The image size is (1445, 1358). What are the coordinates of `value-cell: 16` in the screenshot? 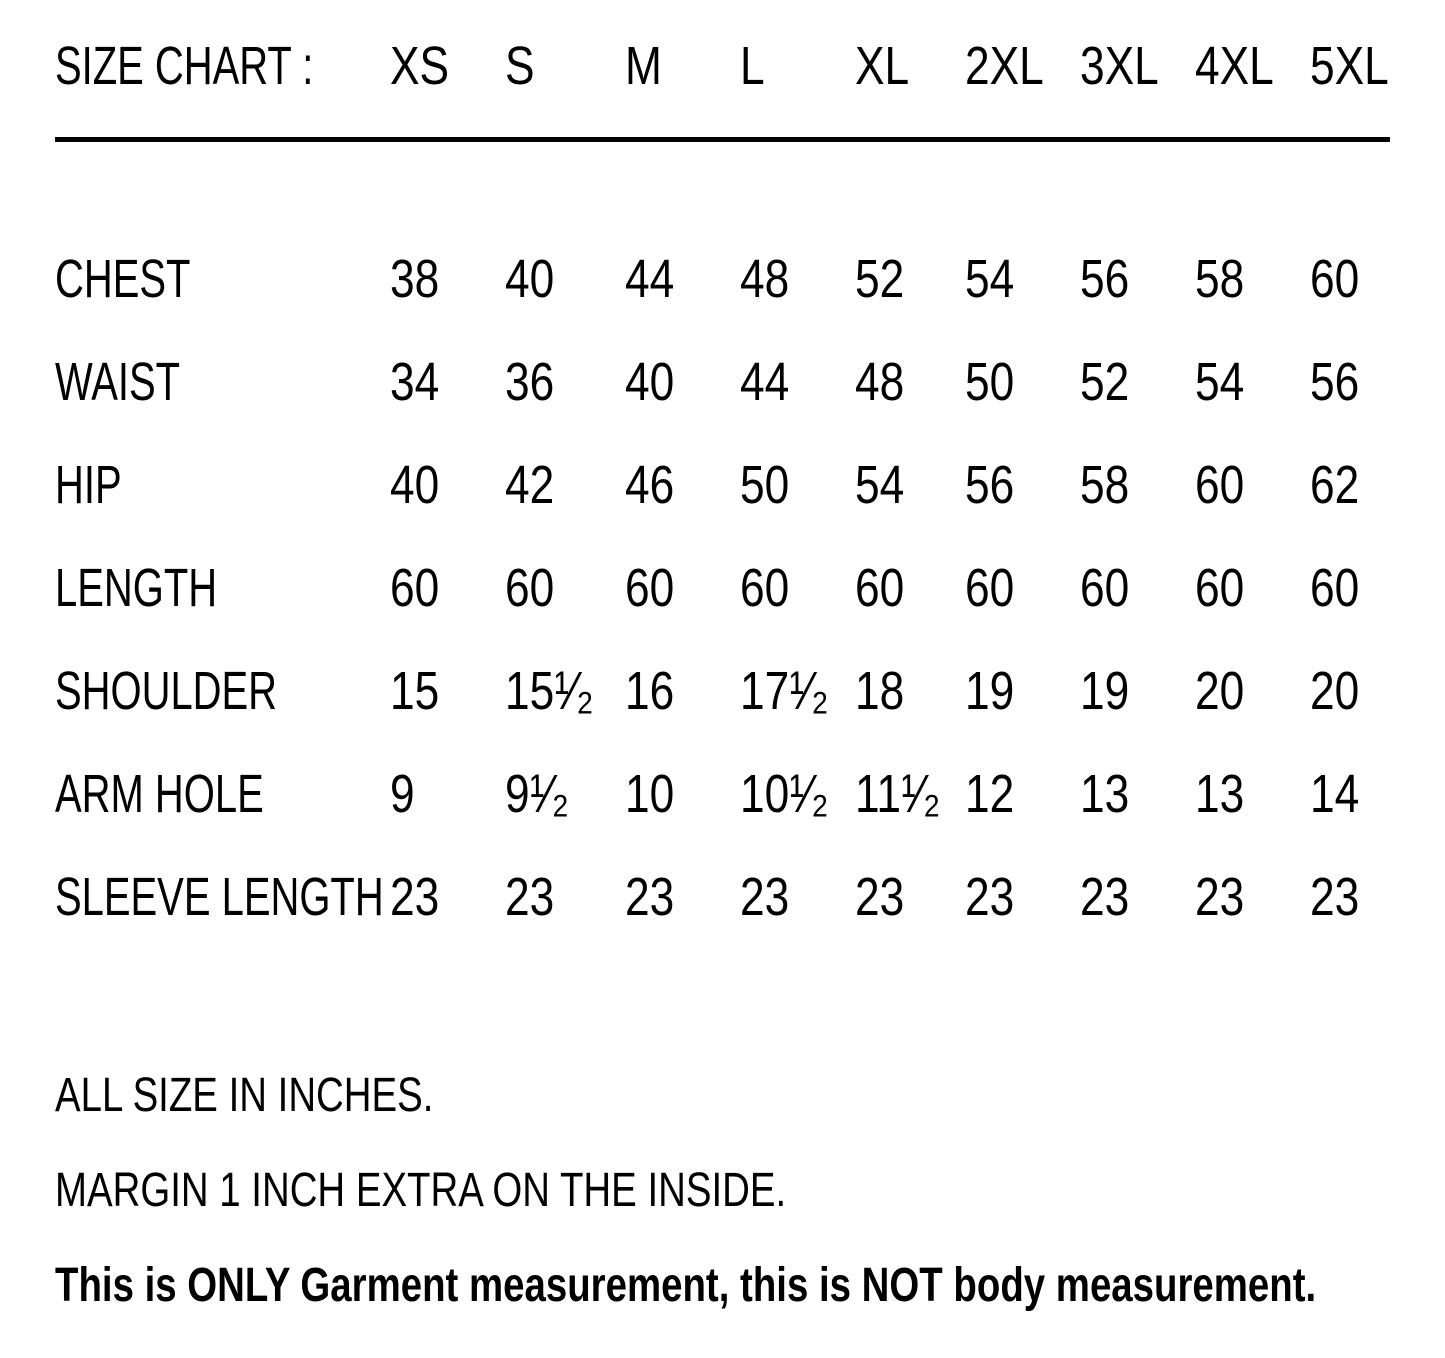 It's located at (682, 690).